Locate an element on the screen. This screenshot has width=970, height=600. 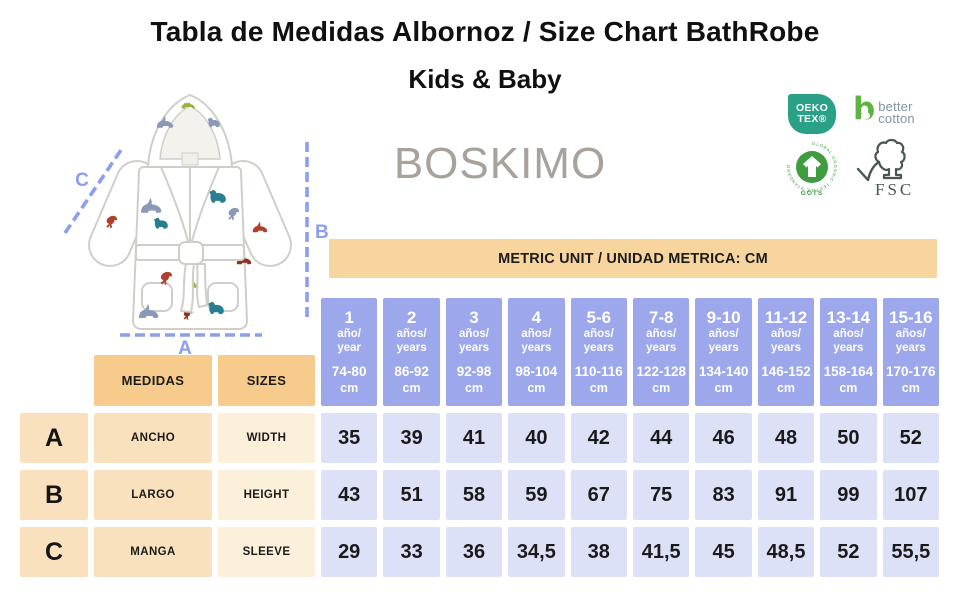
label-b: B is located at coordinates (322, 232).